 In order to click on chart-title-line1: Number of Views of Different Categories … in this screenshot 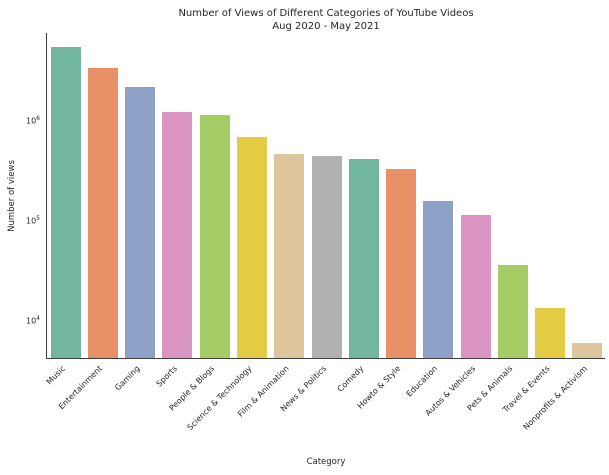, I will do `click(326, 13)`.